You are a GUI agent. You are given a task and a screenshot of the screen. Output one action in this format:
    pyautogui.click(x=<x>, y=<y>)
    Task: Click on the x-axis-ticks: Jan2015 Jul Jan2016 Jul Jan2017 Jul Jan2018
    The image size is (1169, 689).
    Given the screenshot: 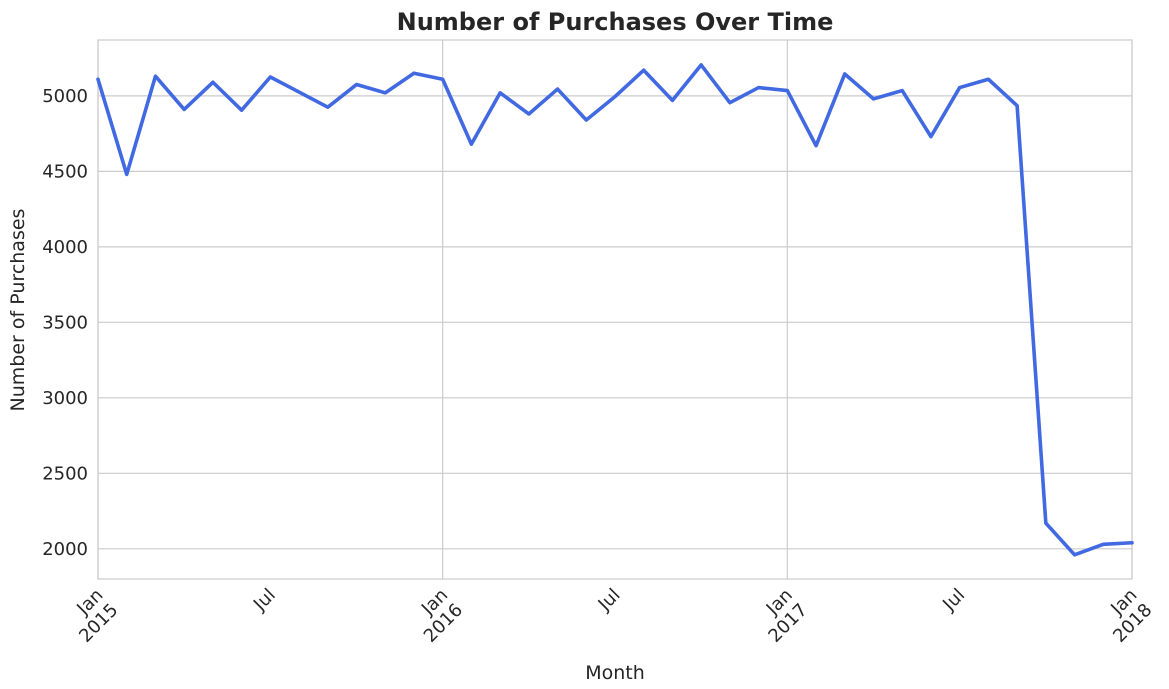 What is the action you would take?
    pyautogui.click(x=608, y=616)
    